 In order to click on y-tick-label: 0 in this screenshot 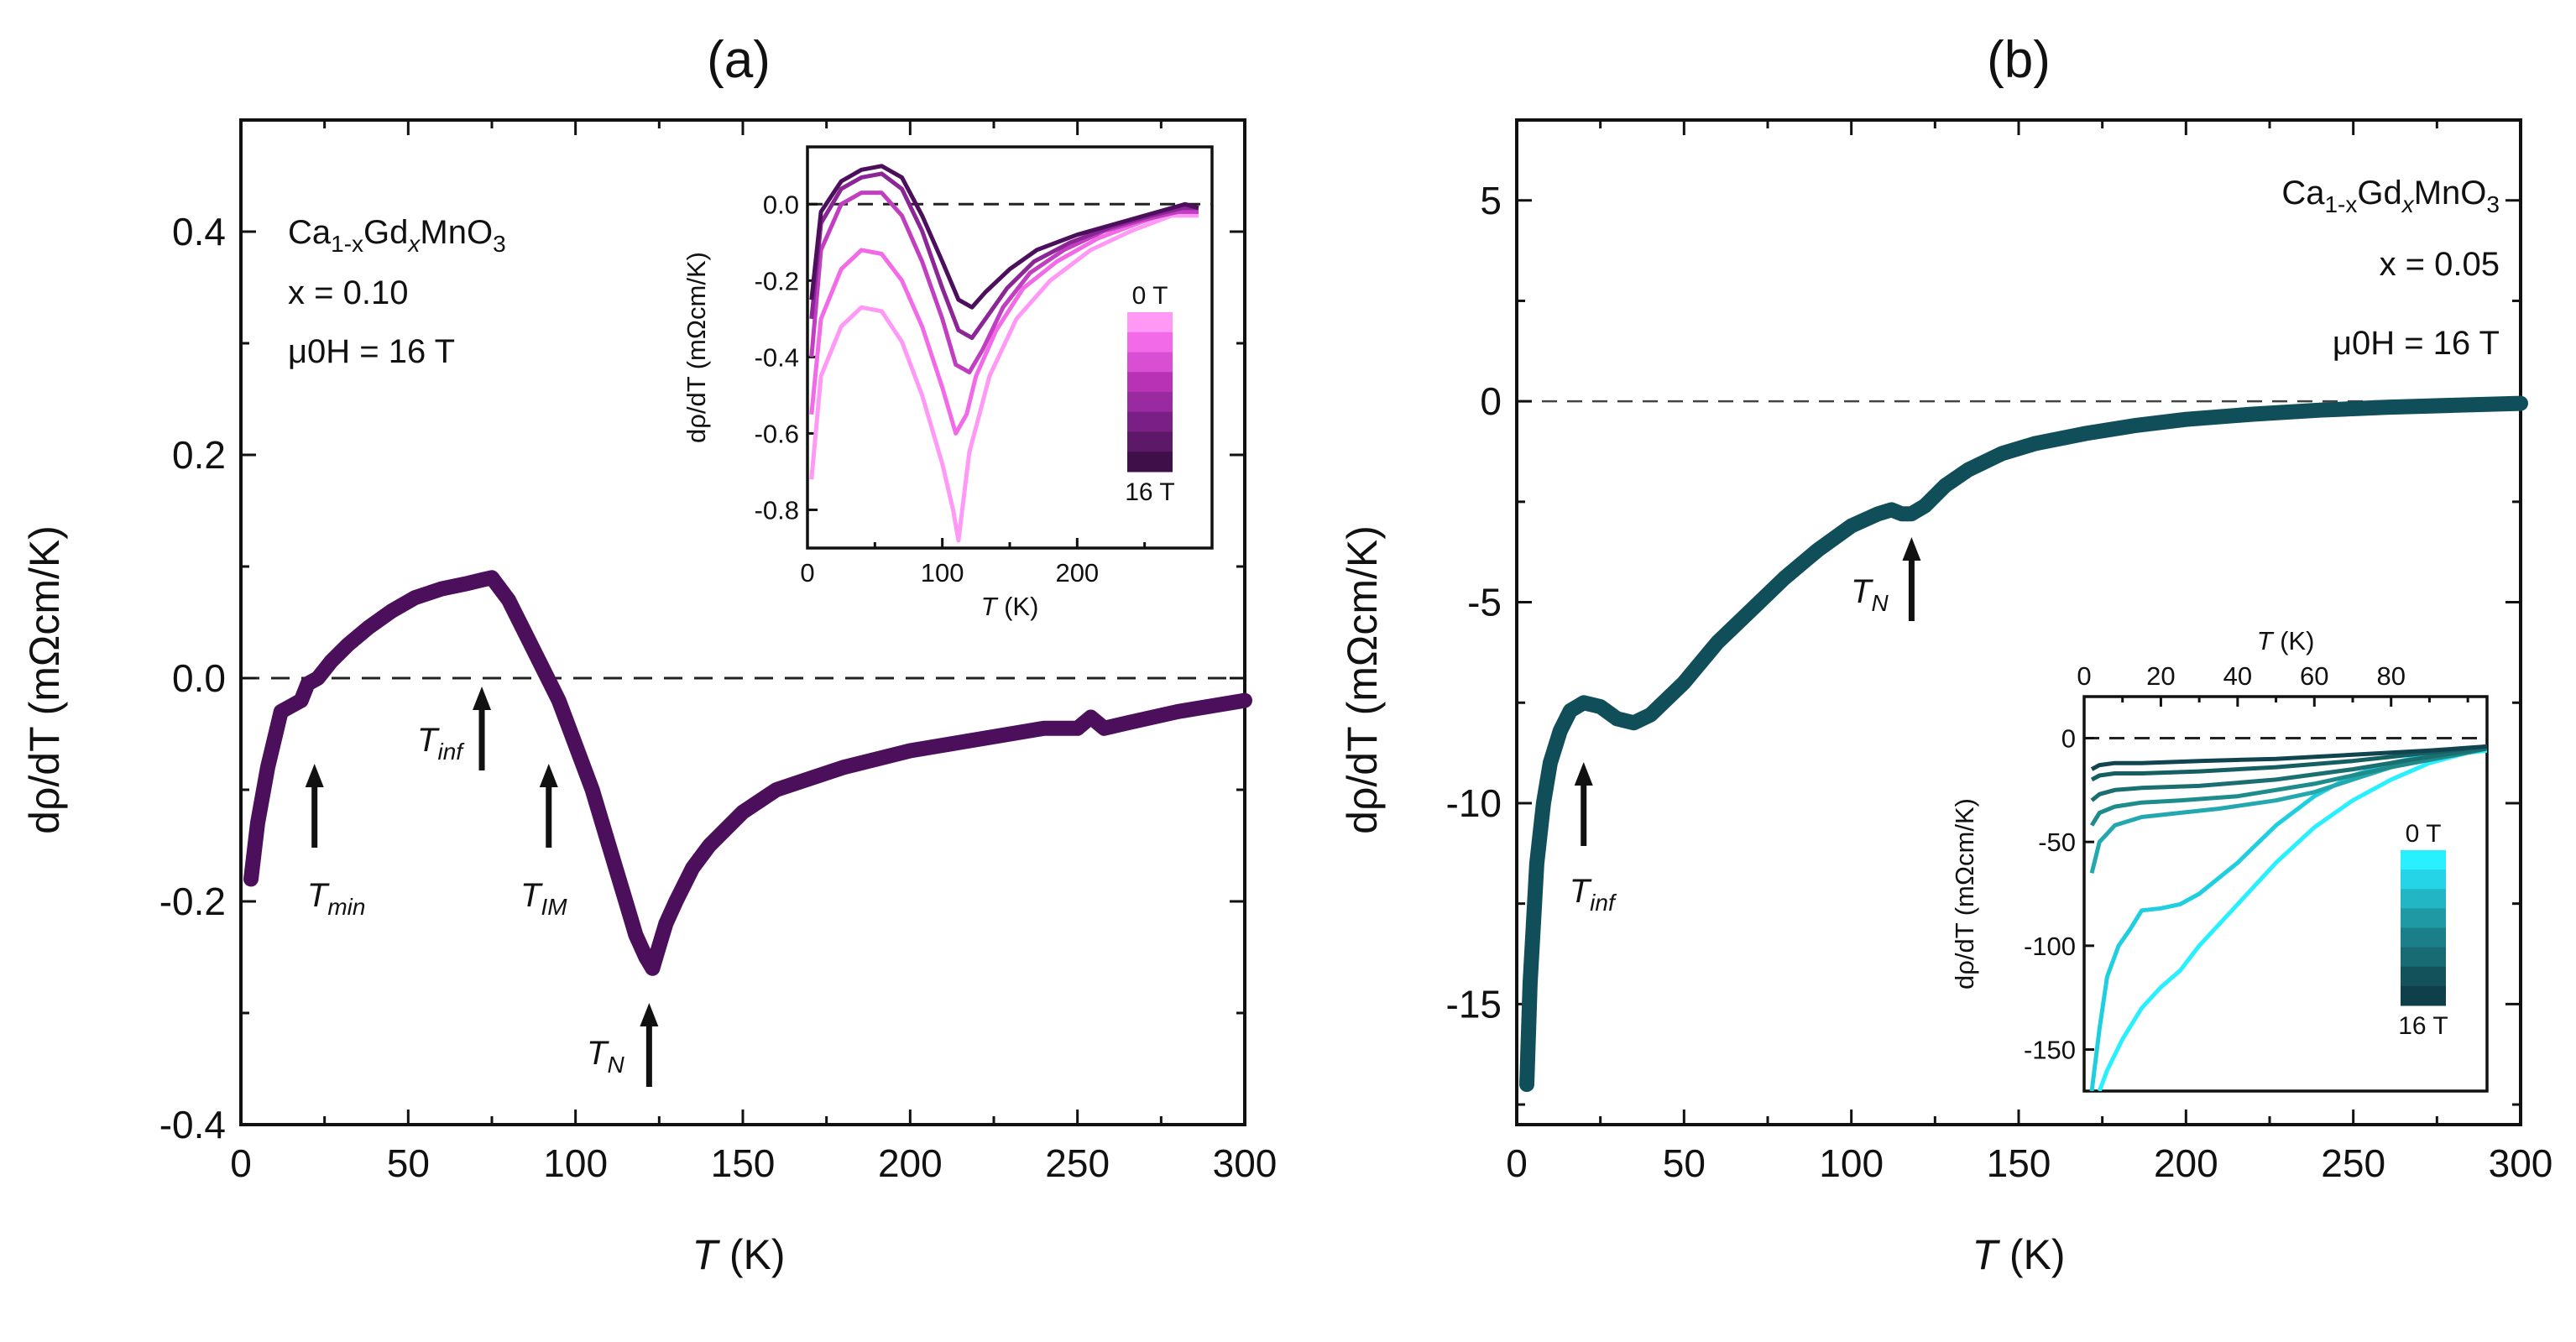, I will do `click(1491, 401)`.